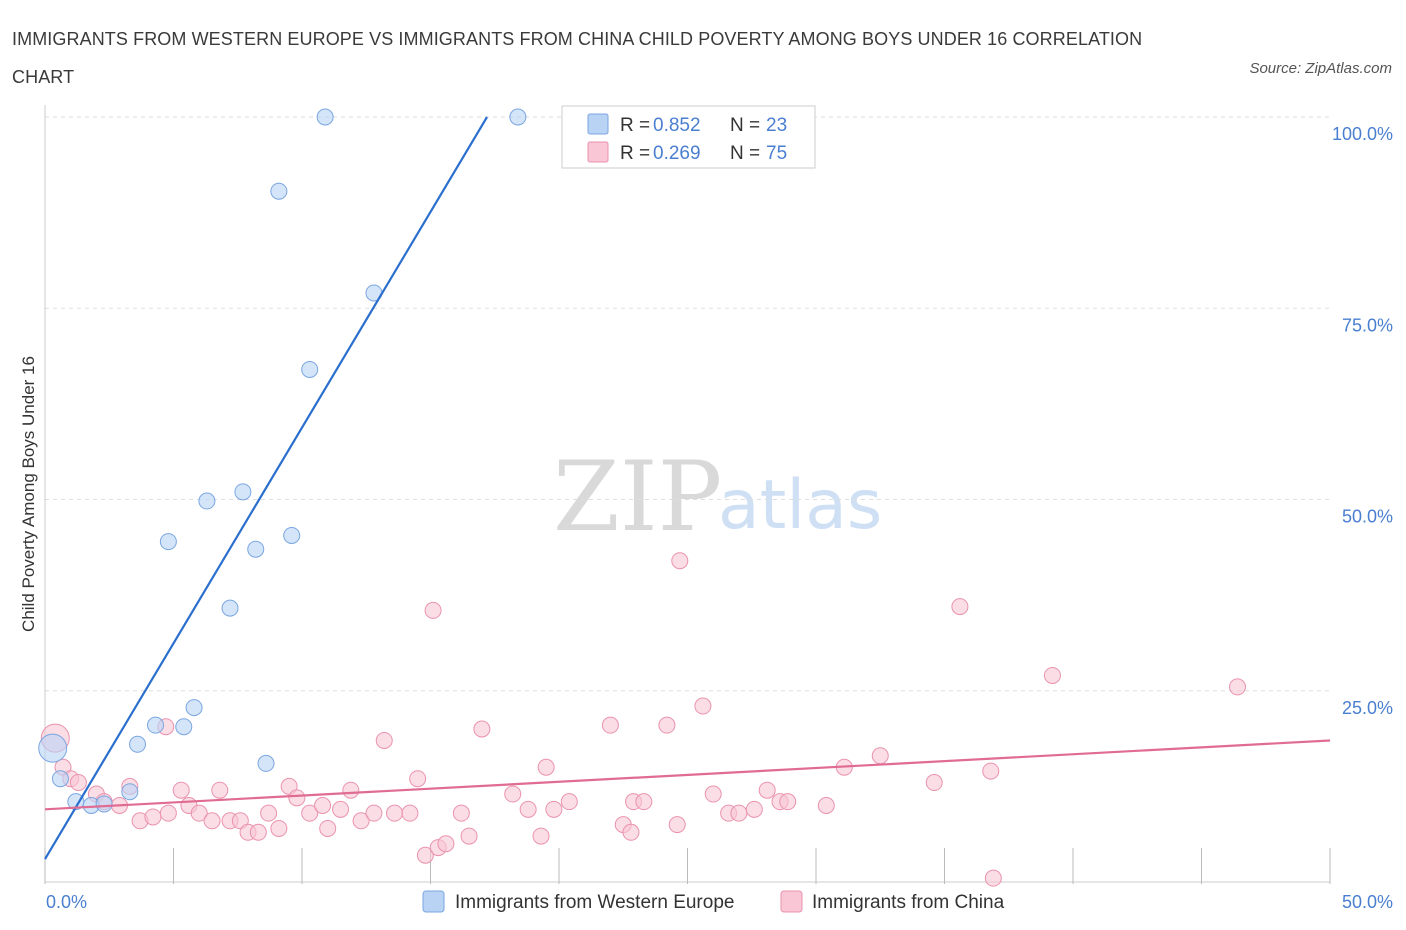  What do you see at coordinates (776, 125) in the screenshot?
I see `legend-n-value-0: 23` at bounding box center [776, 125].